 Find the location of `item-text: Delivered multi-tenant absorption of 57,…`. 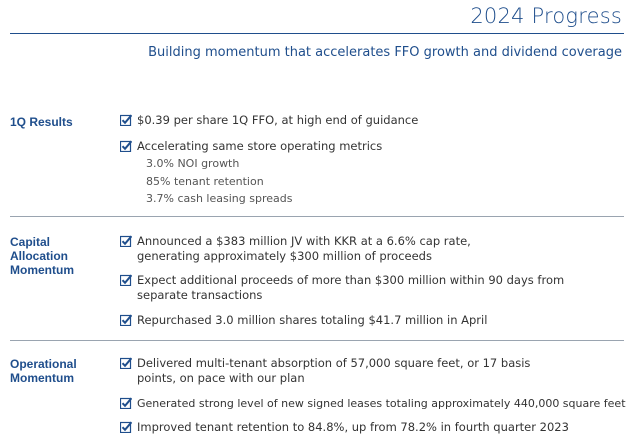

item-text: Delivered multi-tenant absorption of 57,… is located at coordinates (334, 370).